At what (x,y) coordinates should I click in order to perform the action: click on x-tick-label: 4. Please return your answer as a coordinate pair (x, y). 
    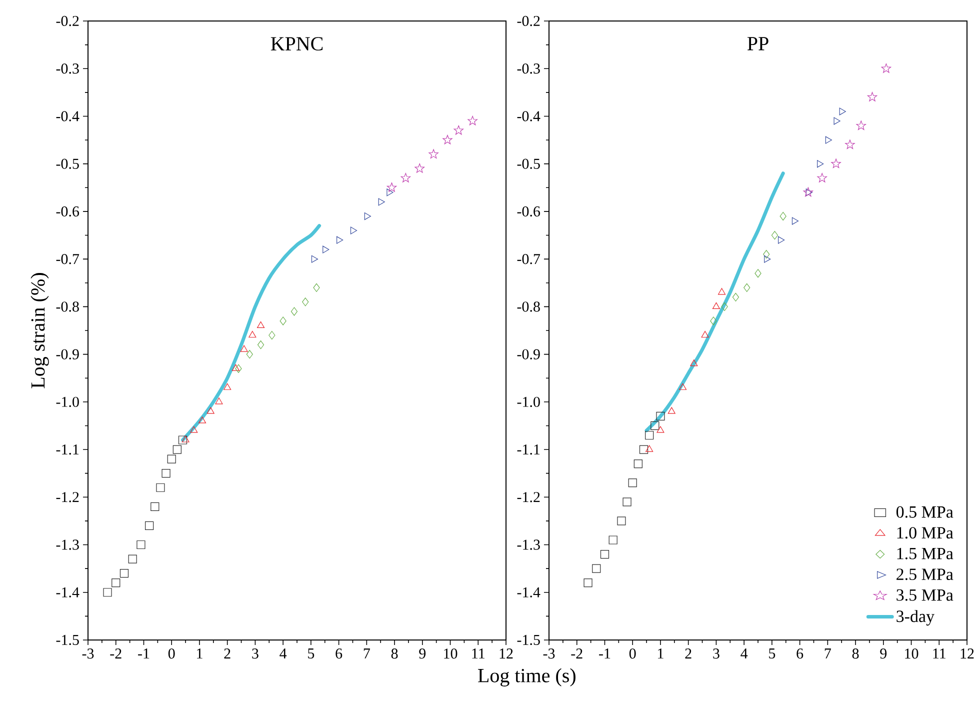
    Looking at the image, I should click on (283, 653).